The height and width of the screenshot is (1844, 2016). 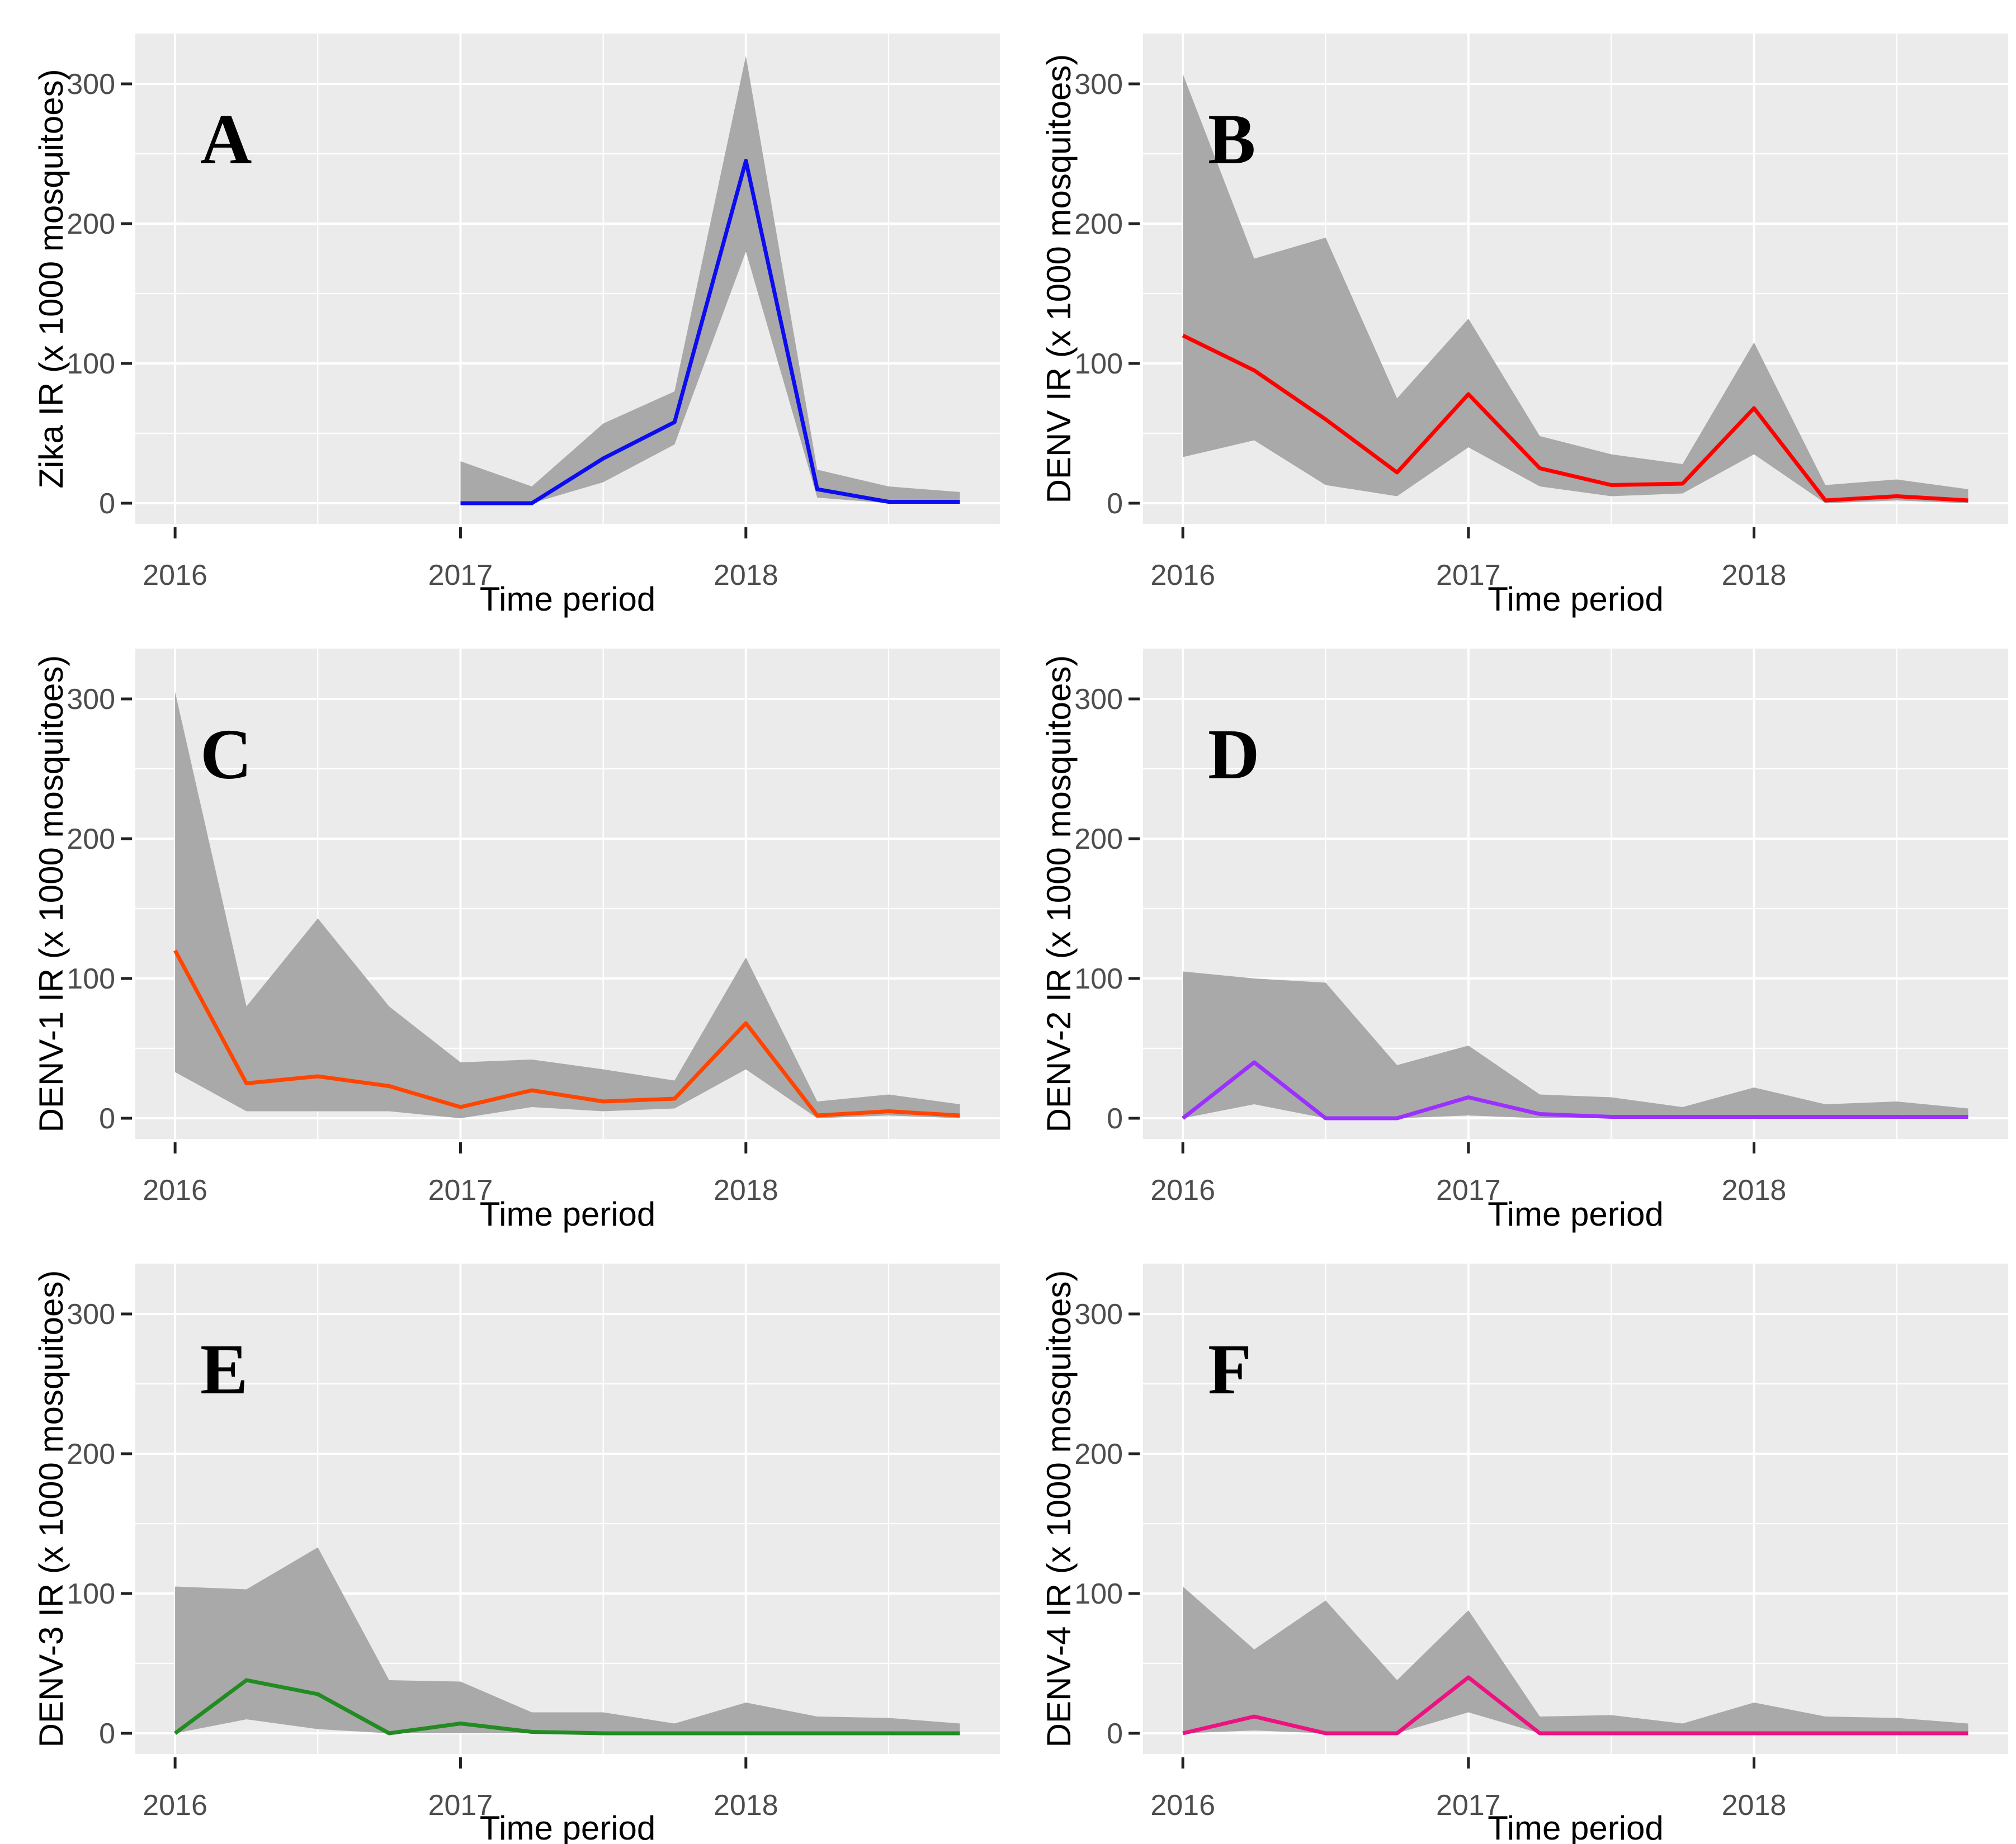 I want to click on y-axis-title: DENV IR (x 1000 mosquitoes), so click(x=1059, y=279).